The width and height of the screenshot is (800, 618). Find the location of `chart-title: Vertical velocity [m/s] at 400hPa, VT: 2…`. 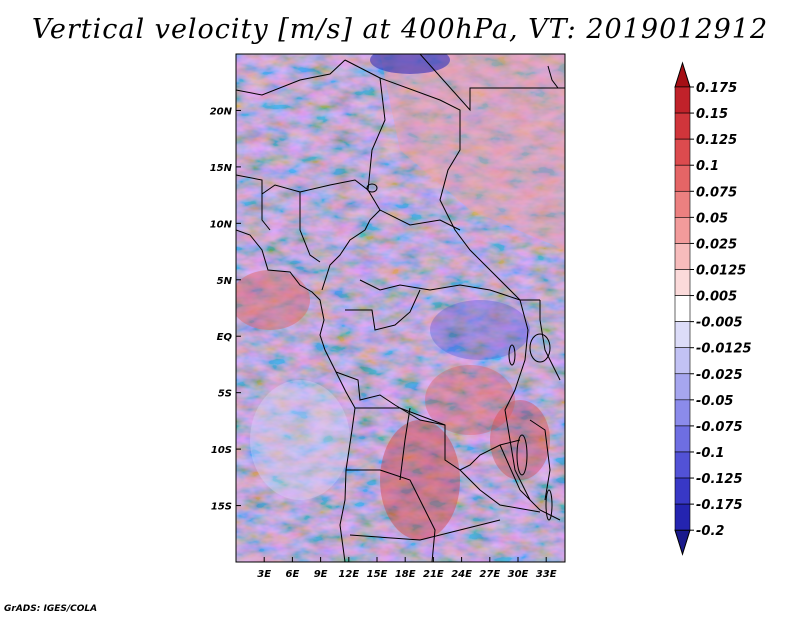

chart-title: Vertical velocity [m/s] at 400hPa, VT: 2… is located at coordinates (400, 29).